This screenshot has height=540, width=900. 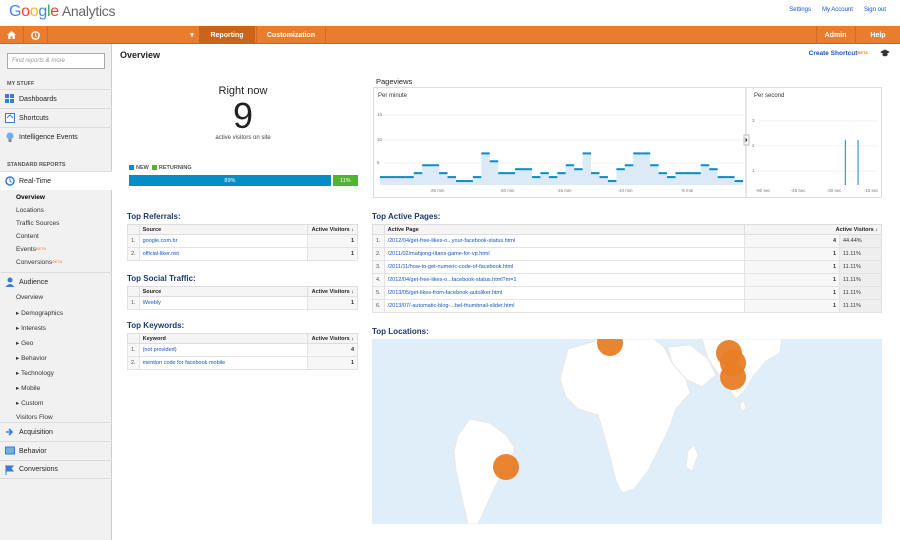 What do you see at coordinates (184, 363) in the screenshot?
I see `row-link-text: mention code for facebook mobile` at bounding box center [184, 363].